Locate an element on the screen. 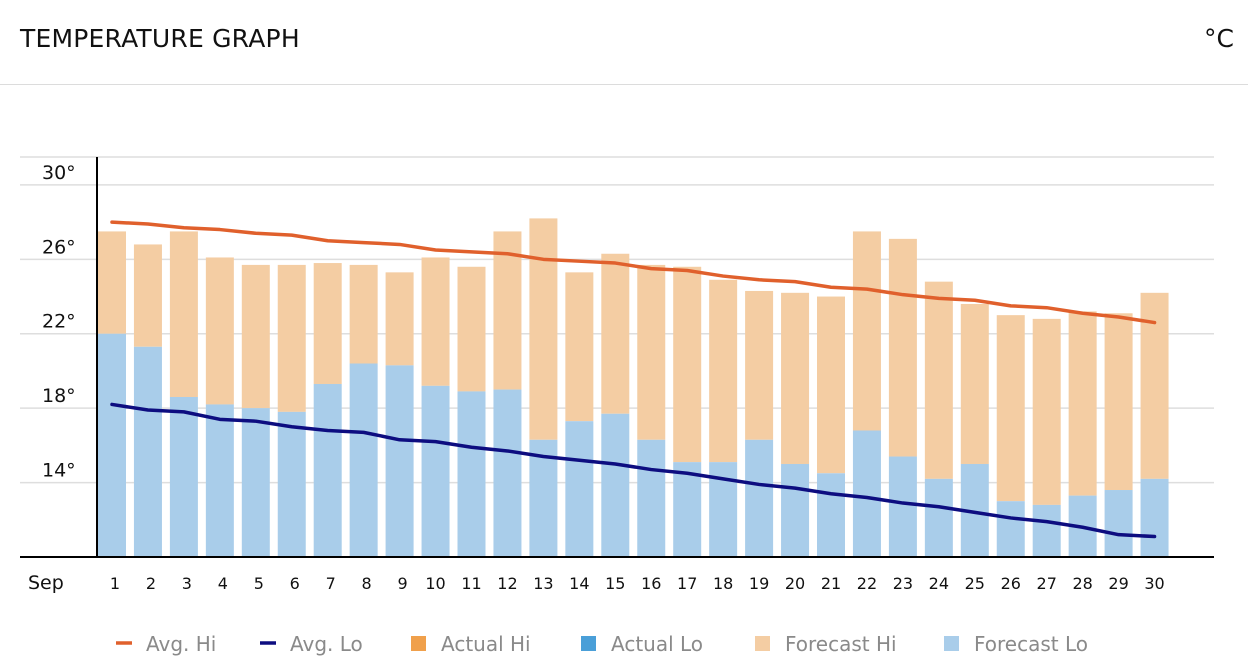  x-tick-label: 28 is located at coordinates (1082, 583).